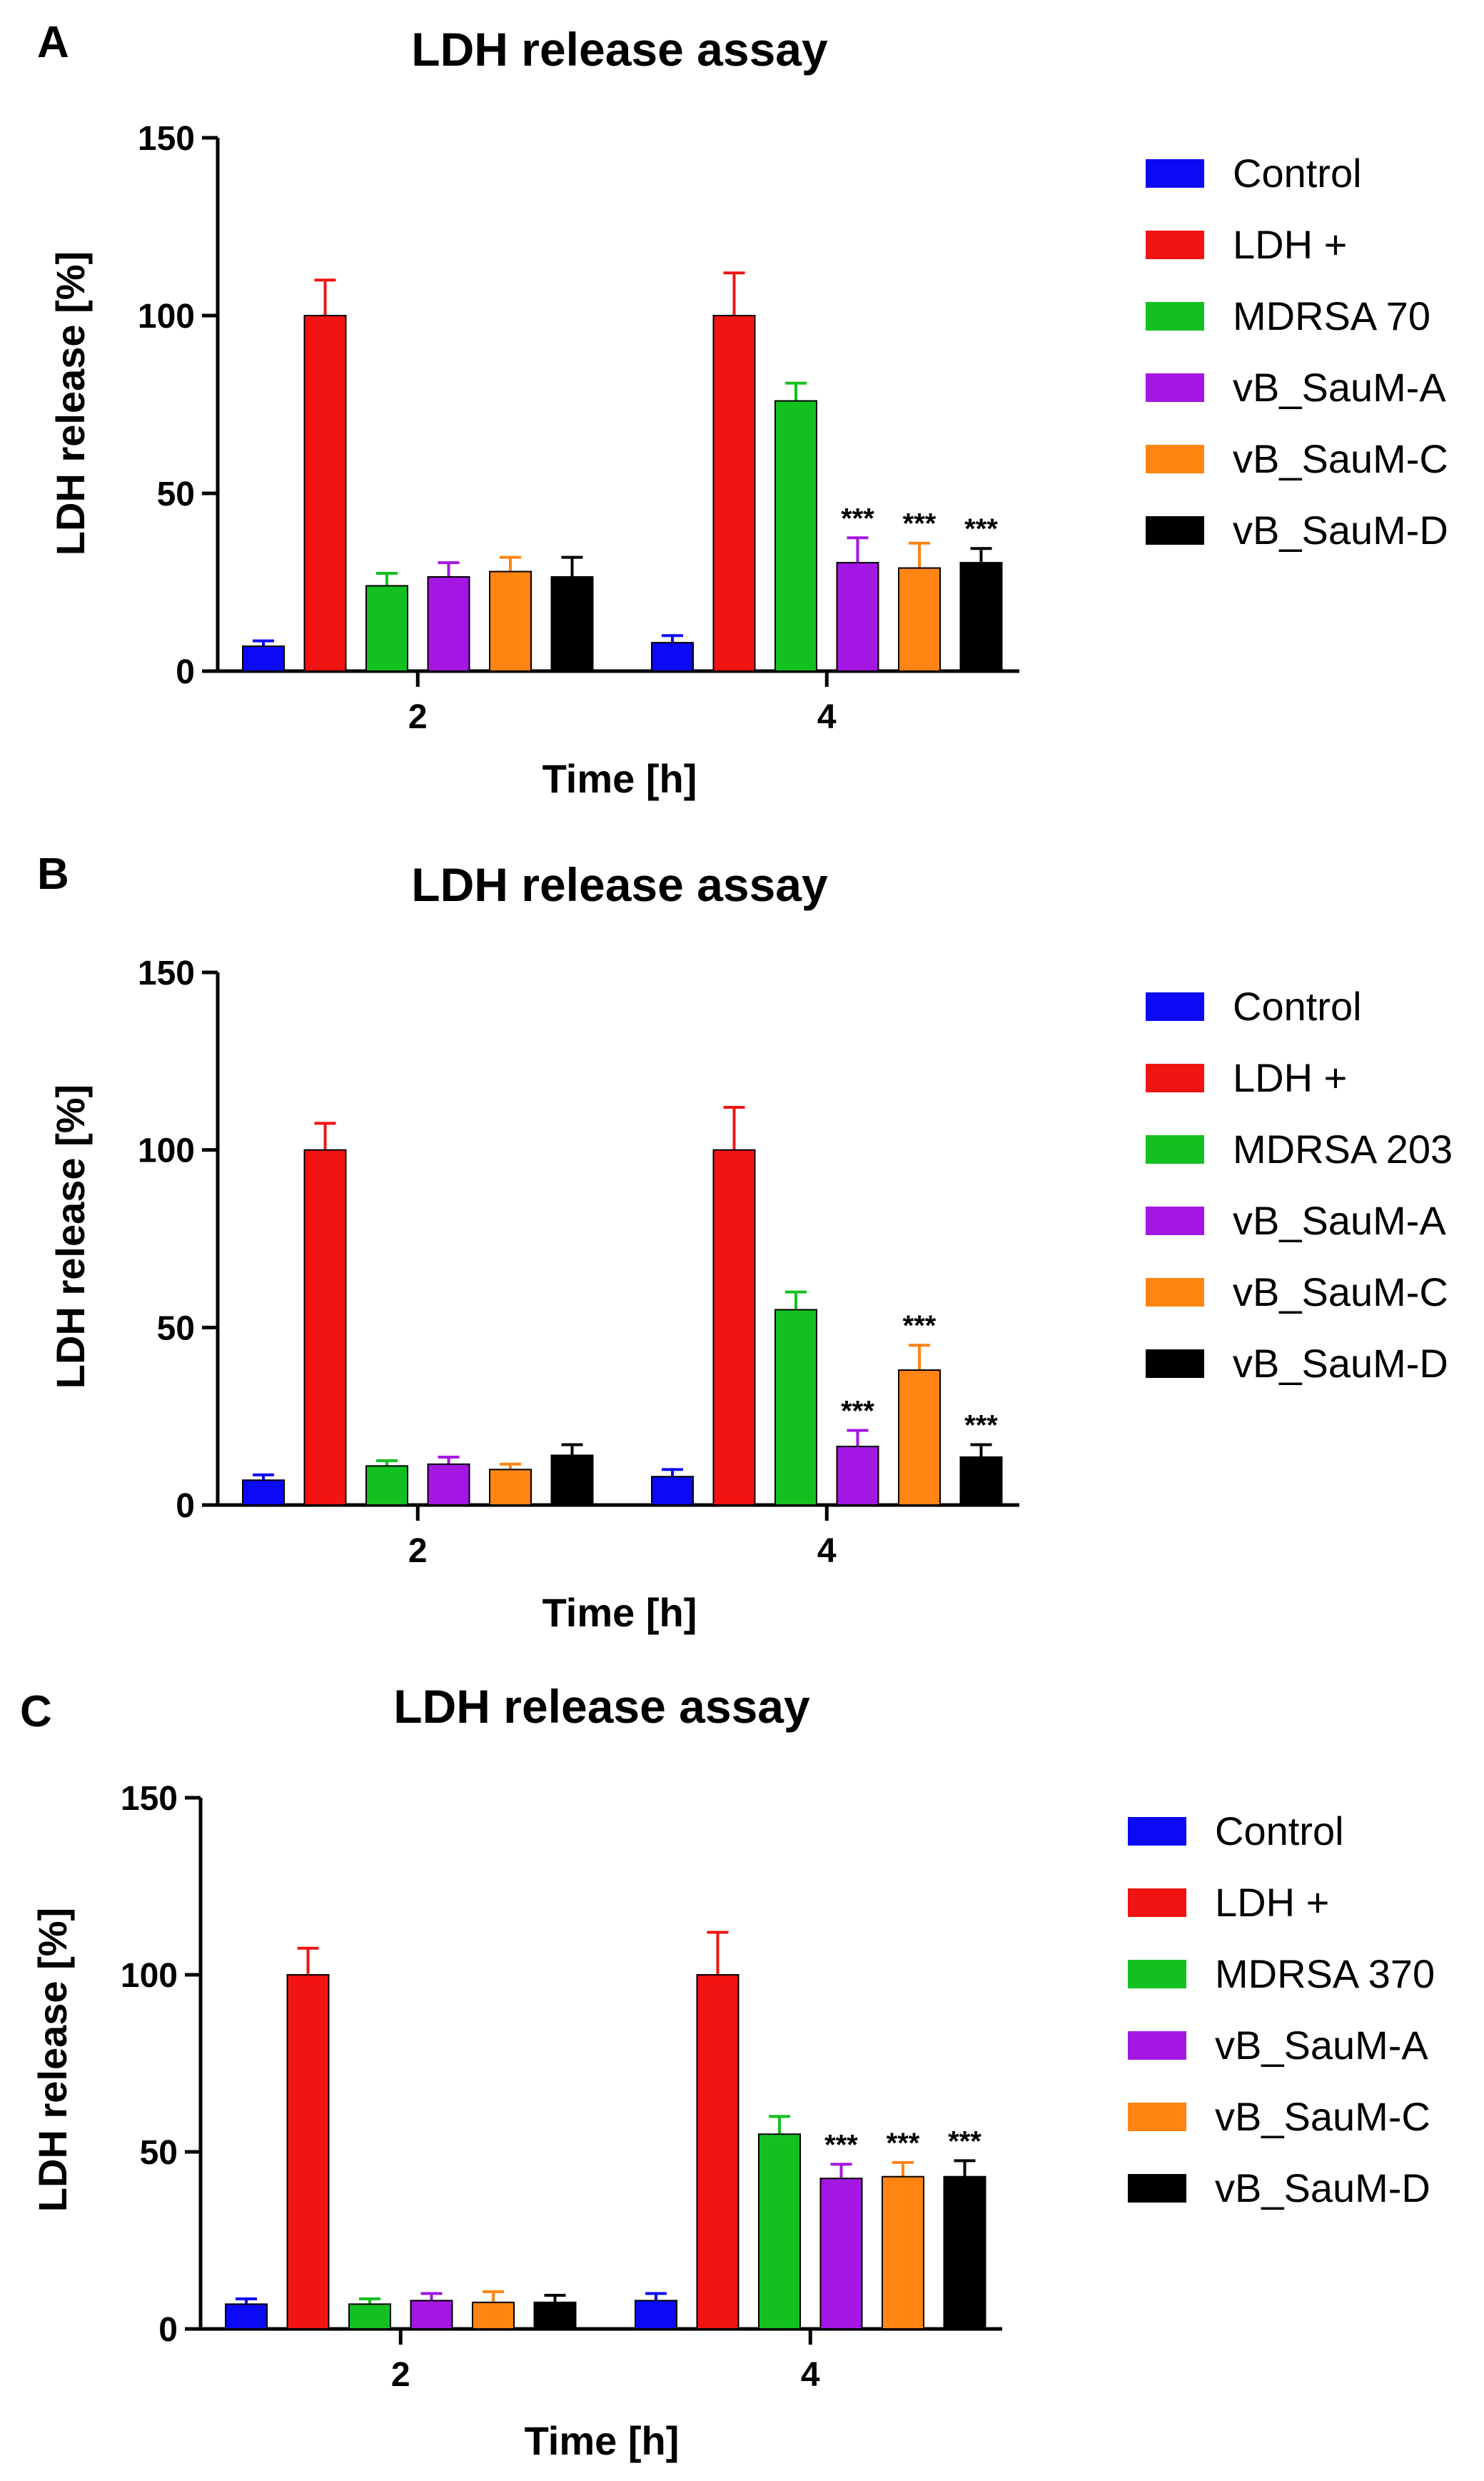 The image size is (1484, 2481). Describe the element at coordinates (1325, 1974) in the screenshot. I see `legend-label: MDRSA 370` at that location.